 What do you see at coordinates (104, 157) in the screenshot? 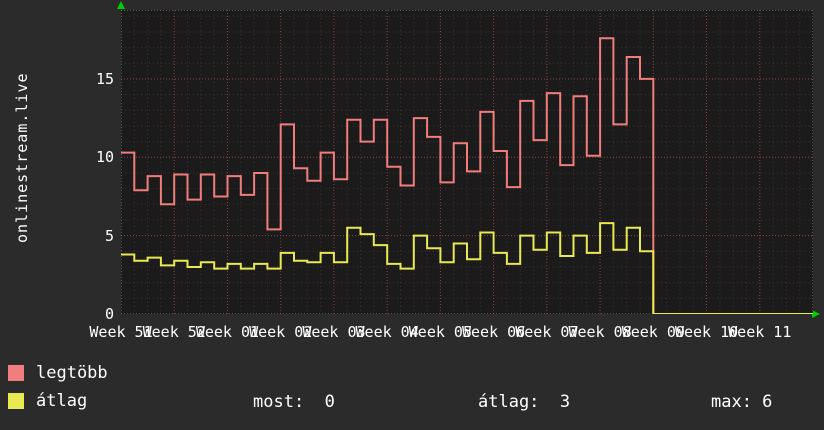
I see `y-tick-label: 10` at bounding box center [104, 157].